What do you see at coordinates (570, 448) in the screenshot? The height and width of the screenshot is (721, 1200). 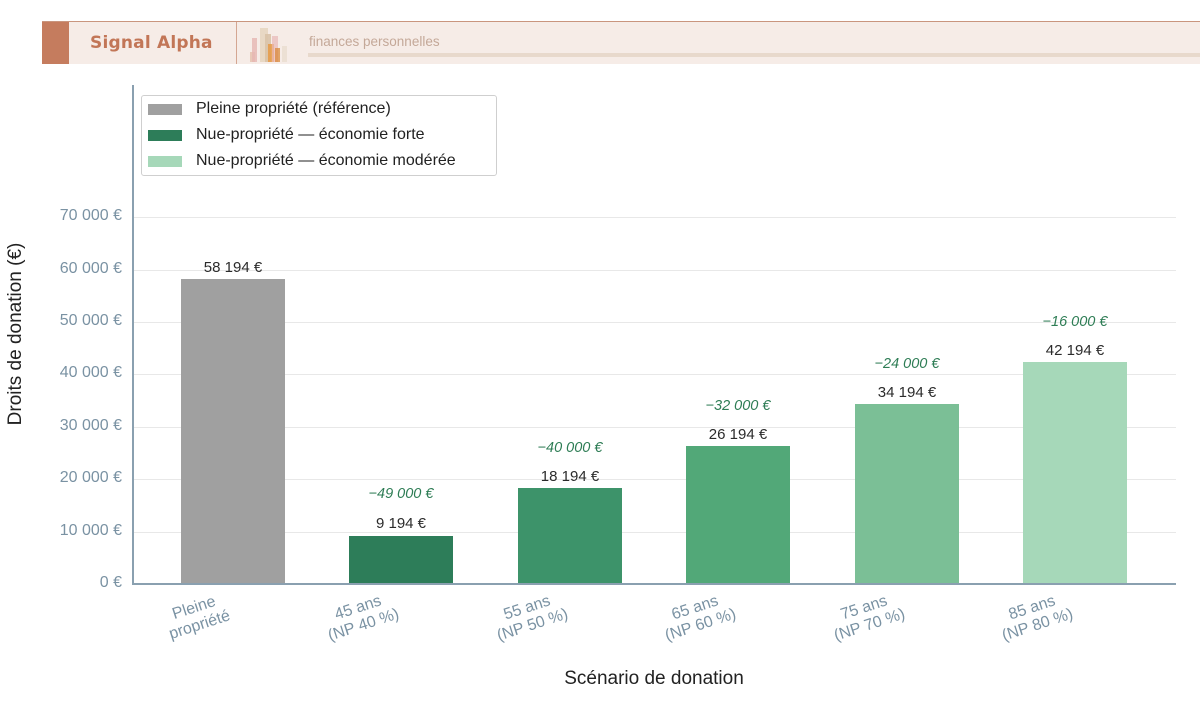 I see `savings-label: −40 000 €` at bounding box center [570, 448].